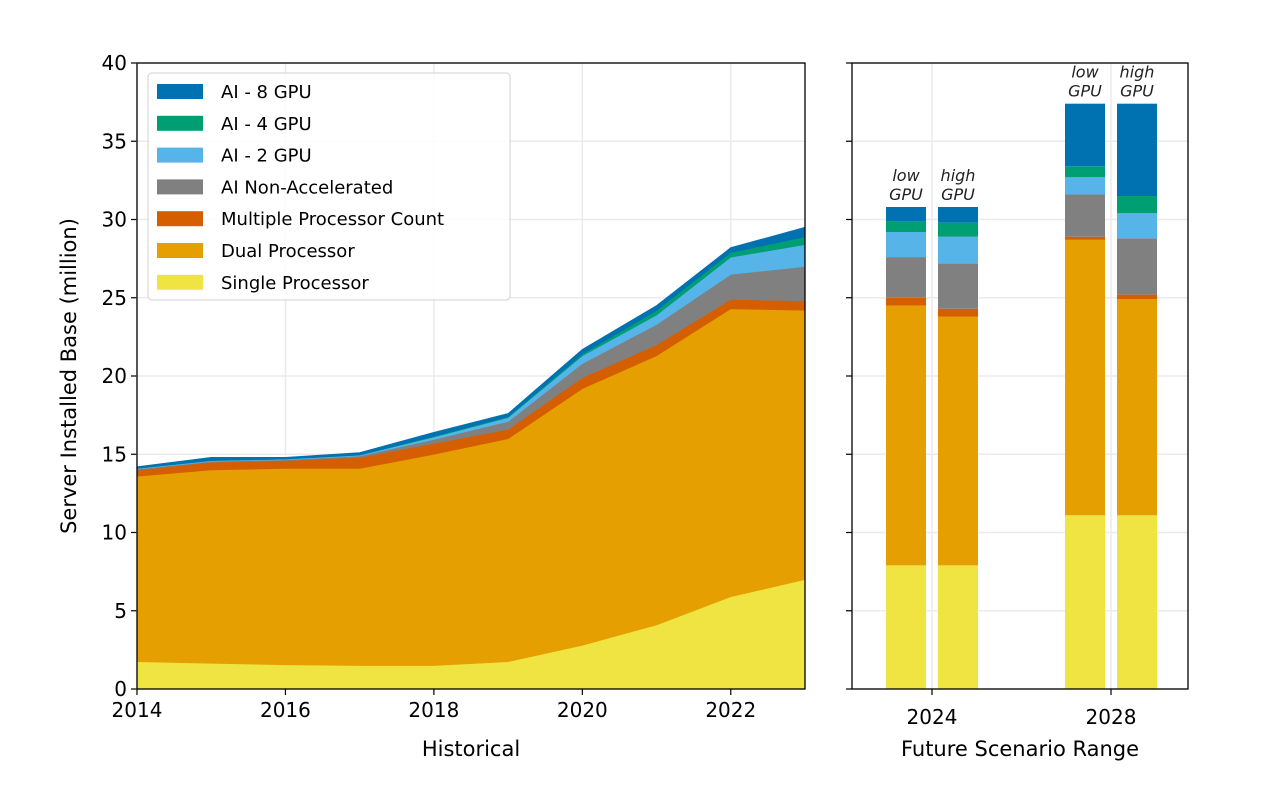 Image resolution: width=1270 pixels, height=800 pixels. I want to click on y-tick-label: 15, so click(114, 454).